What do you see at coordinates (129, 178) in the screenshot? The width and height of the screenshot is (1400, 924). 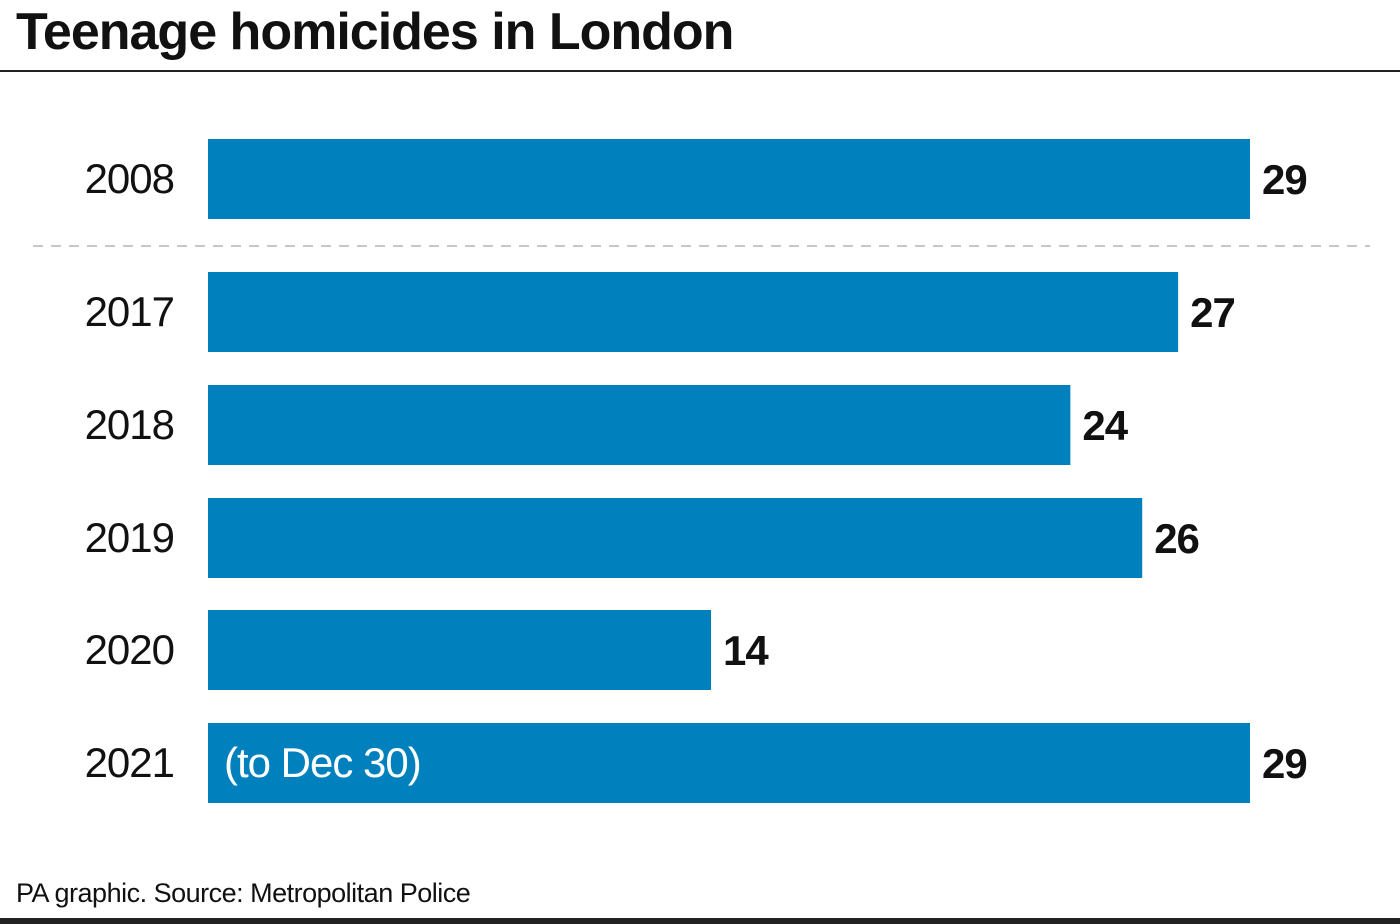 I see `category-label: 2008` at bounding box center [129, 178].